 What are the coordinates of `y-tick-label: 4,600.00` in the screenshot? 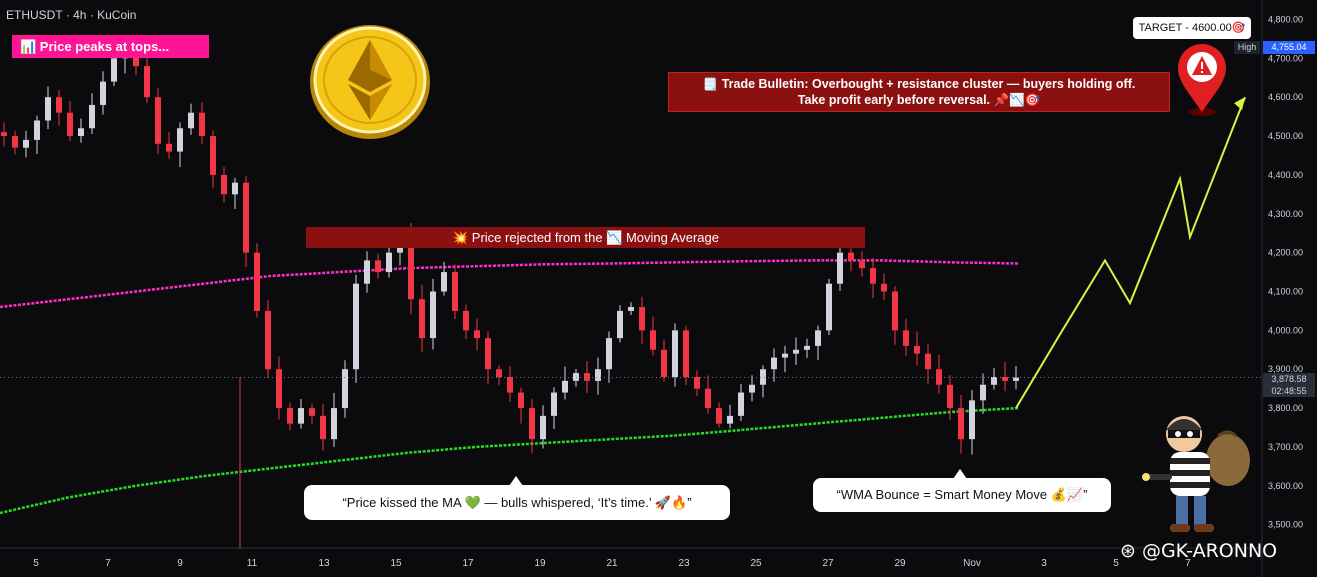 It's located at (1285, 97).